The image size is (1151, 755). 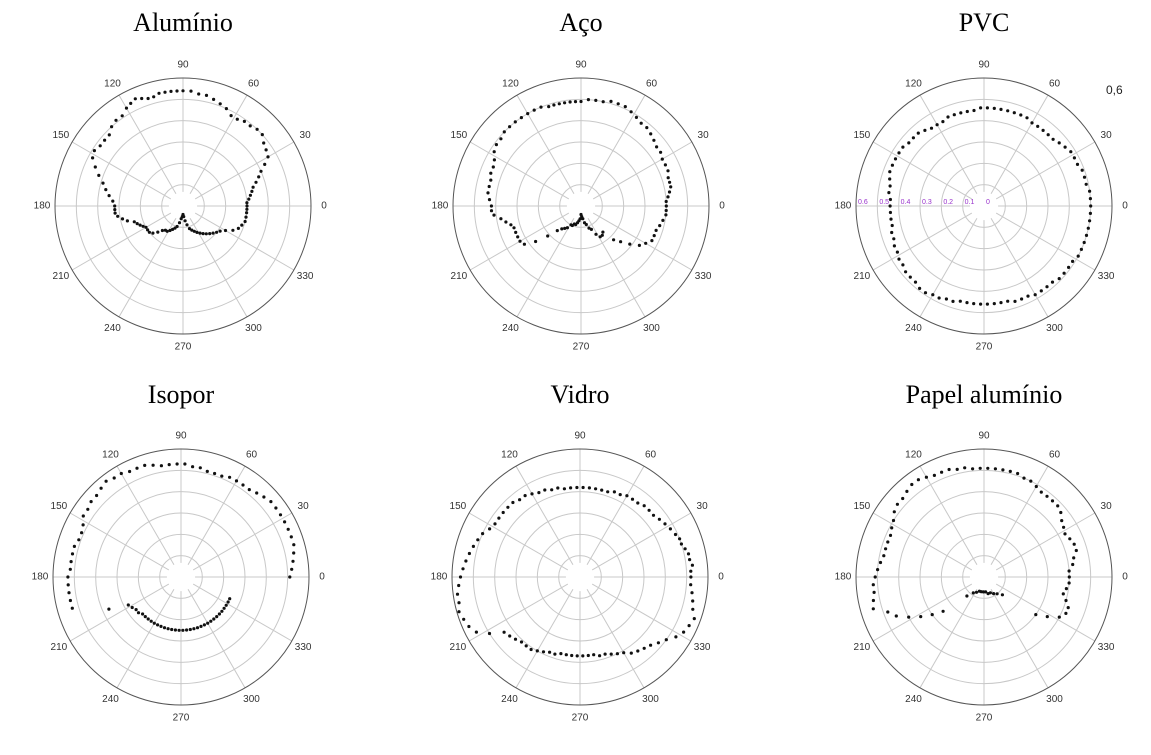 What do you see at coordinates (110, 699) in the screenshot?
I see `angle-tick-label: 240` at bounding box center [110, 699].